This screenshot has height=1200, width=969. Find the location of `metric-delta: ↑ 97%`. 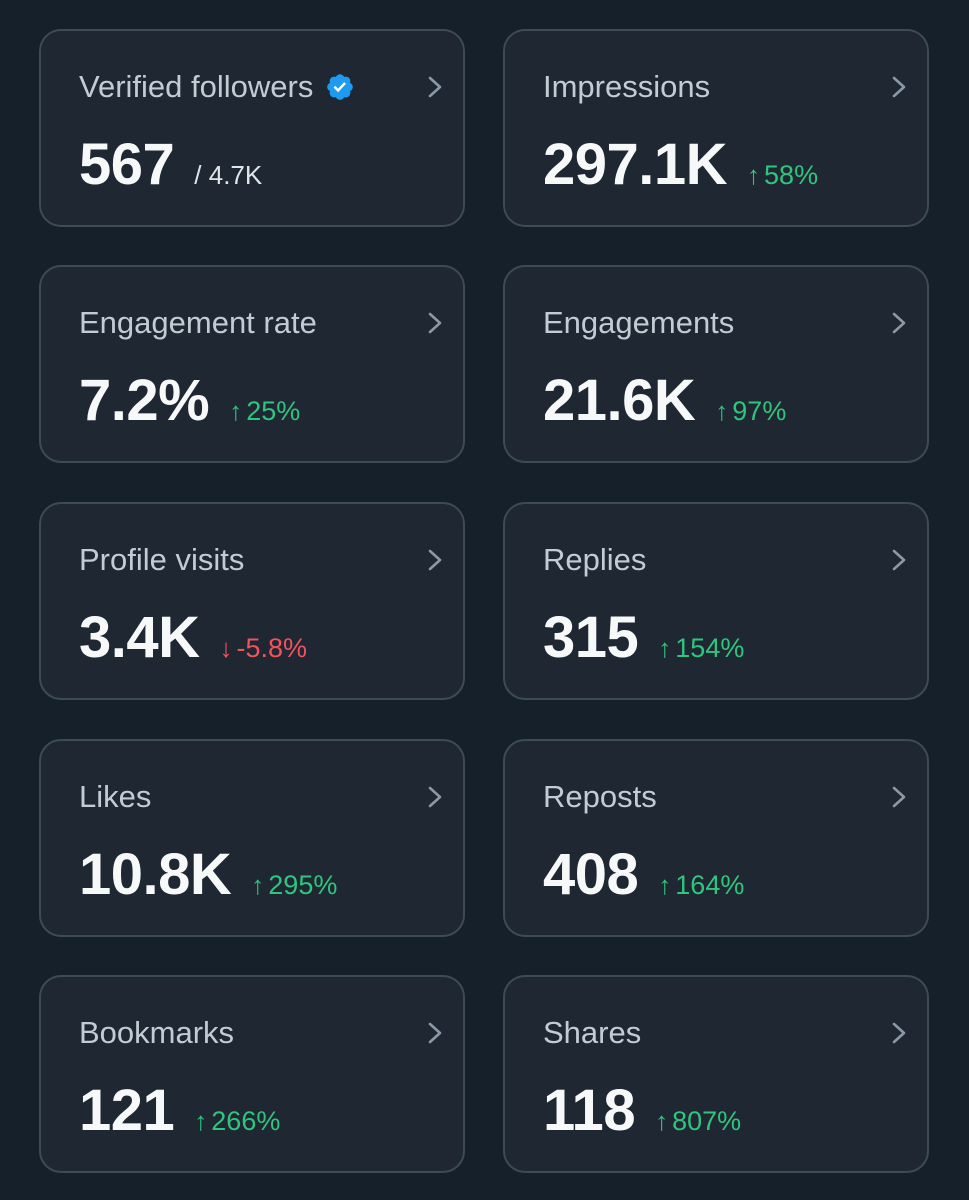

metric-delta: ↑ 97% is located at coordinates (750, 411).